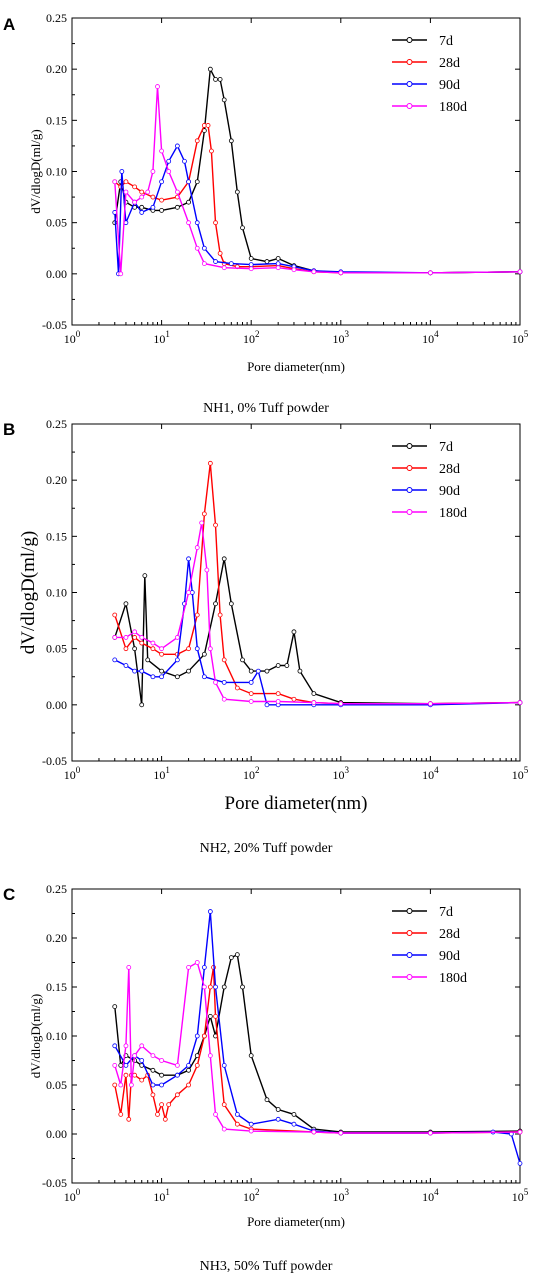  Describe the element at coordinates (9, 894) in the screenshot. I see `panel-letter: C` at that location.